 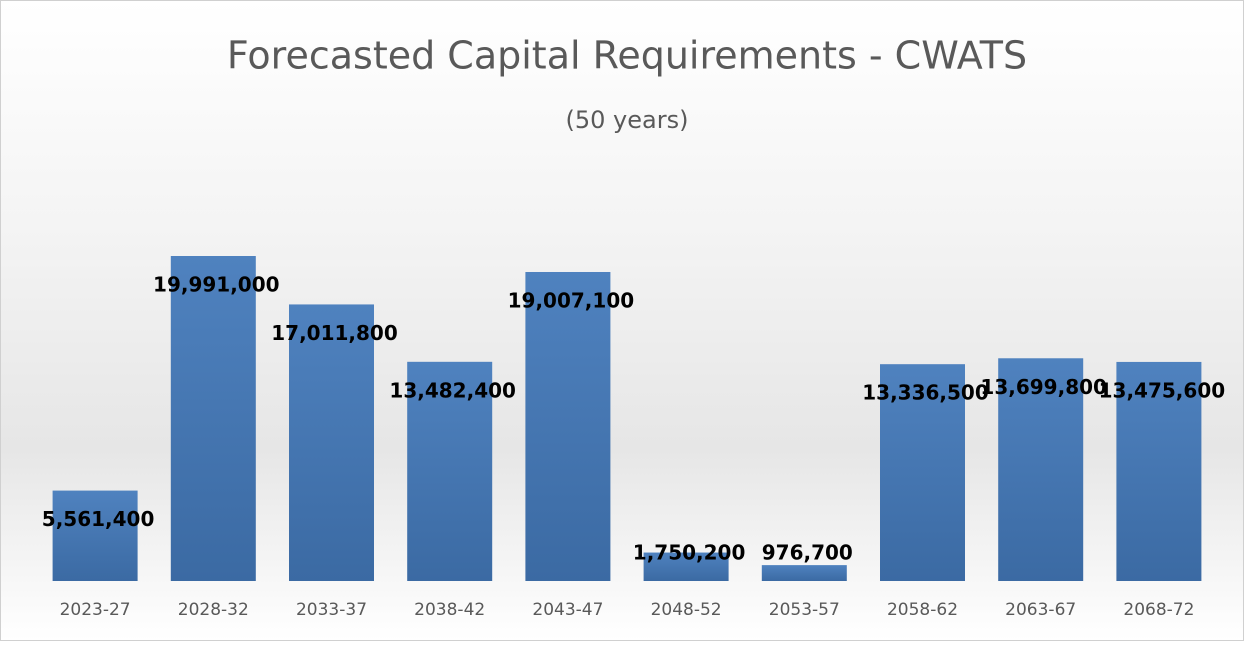 What do you see at coordinates (686, 610) in the screenshot?
I see `x-tick-label: 2048-52` at bounding box center [686, 610].